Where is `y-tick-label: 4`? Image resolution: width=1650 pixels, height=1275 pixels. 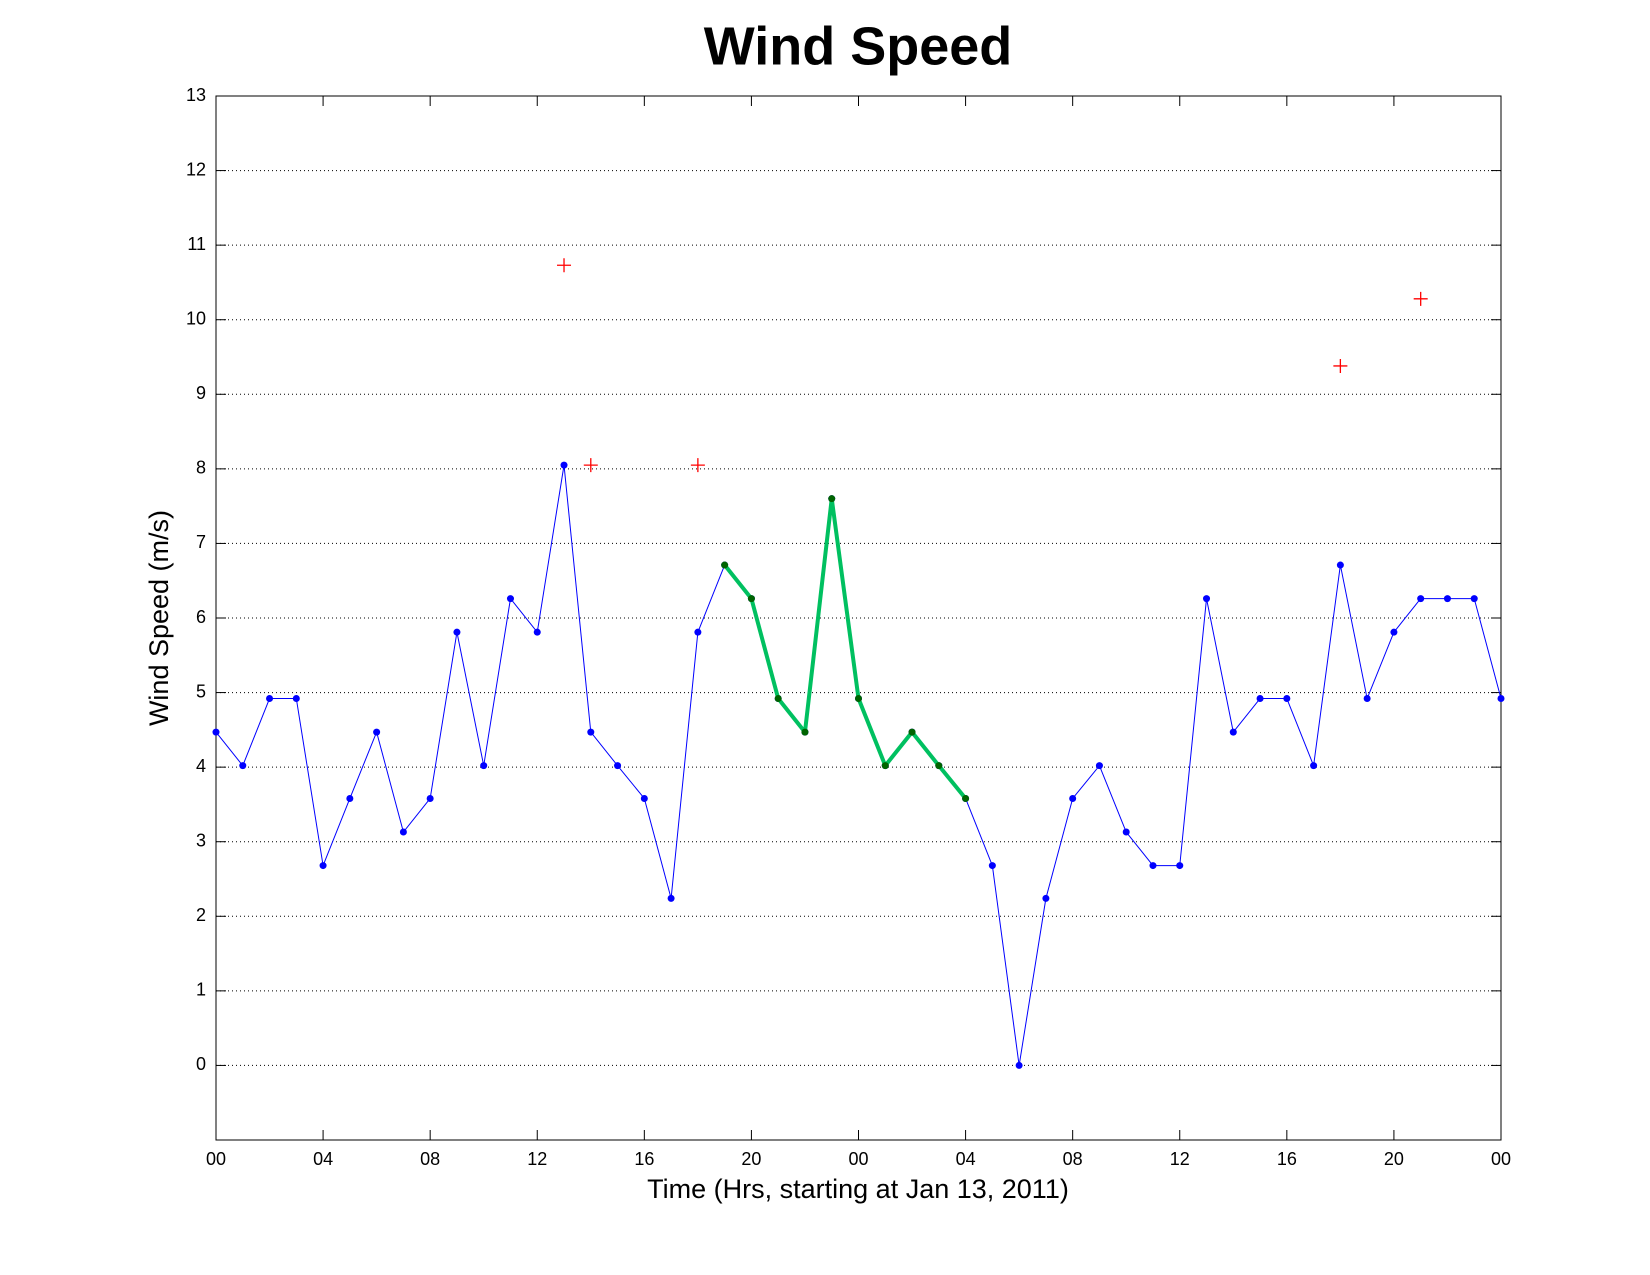 y-tick-label: 4 is located at coordinates (201, 766).